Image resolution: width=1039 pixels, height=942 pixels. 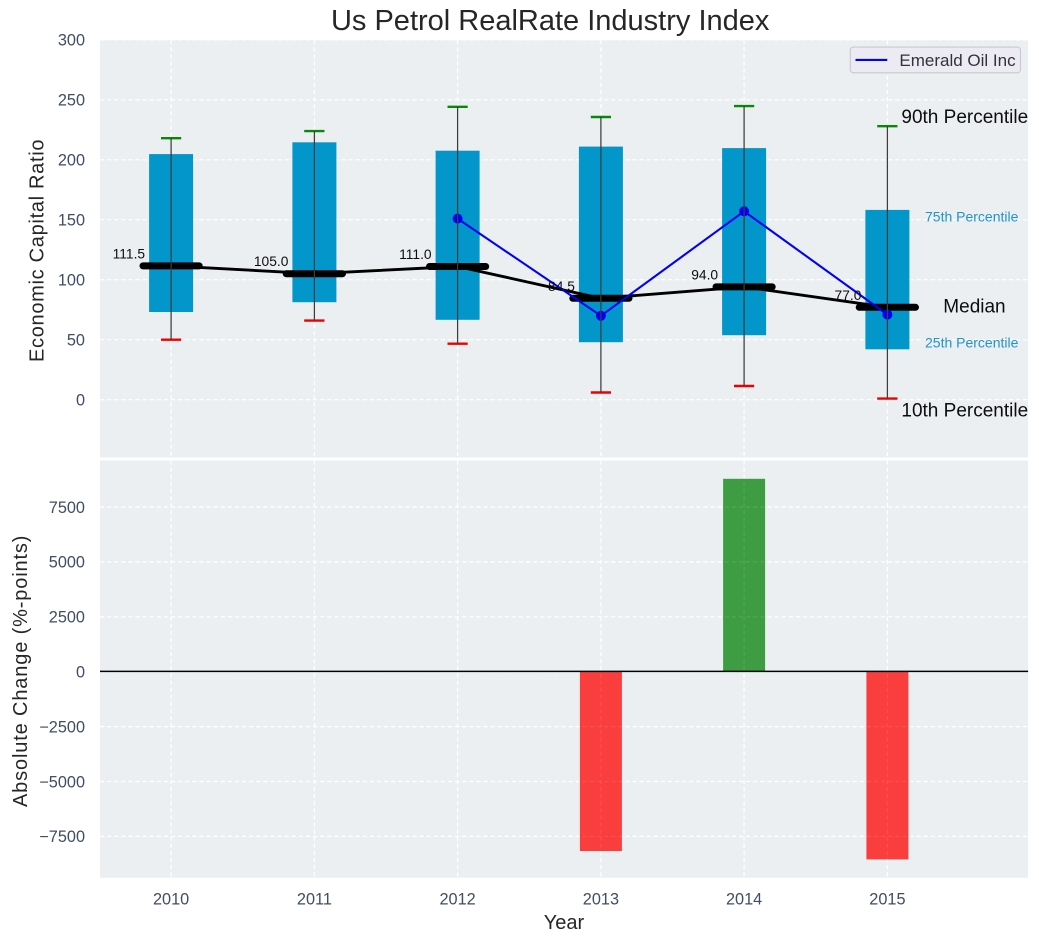 I want to click on svg-text: 200, so click(x=71, y=161).